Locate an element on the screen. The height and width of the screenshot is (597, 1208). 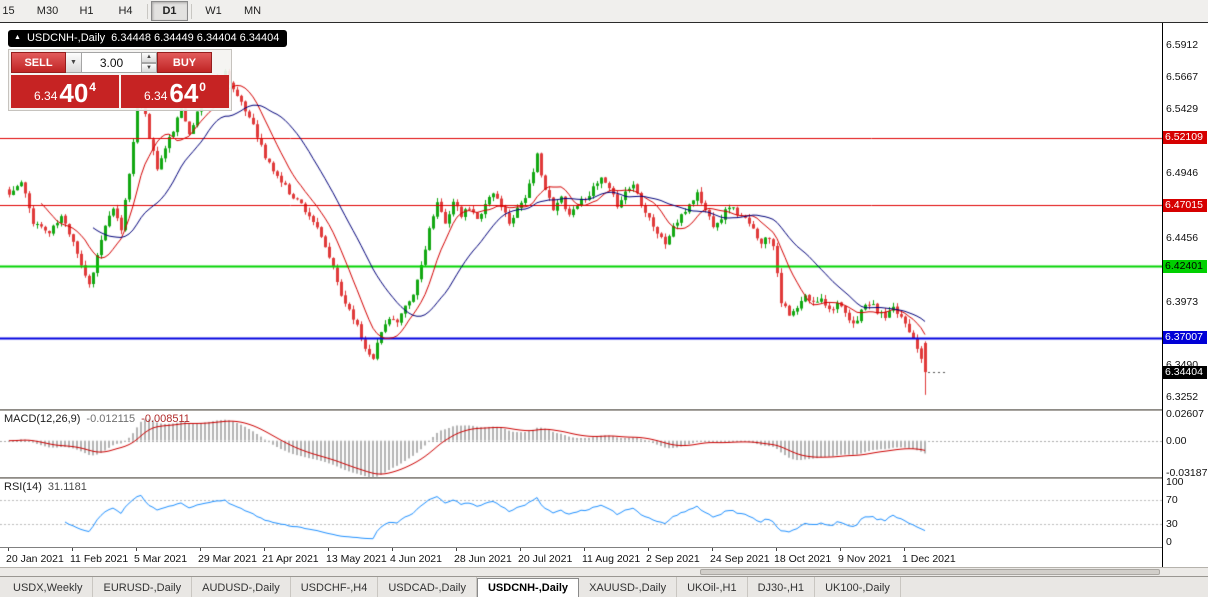
date-label: 29 Mar 2021 is located at coordinates (227, 559).